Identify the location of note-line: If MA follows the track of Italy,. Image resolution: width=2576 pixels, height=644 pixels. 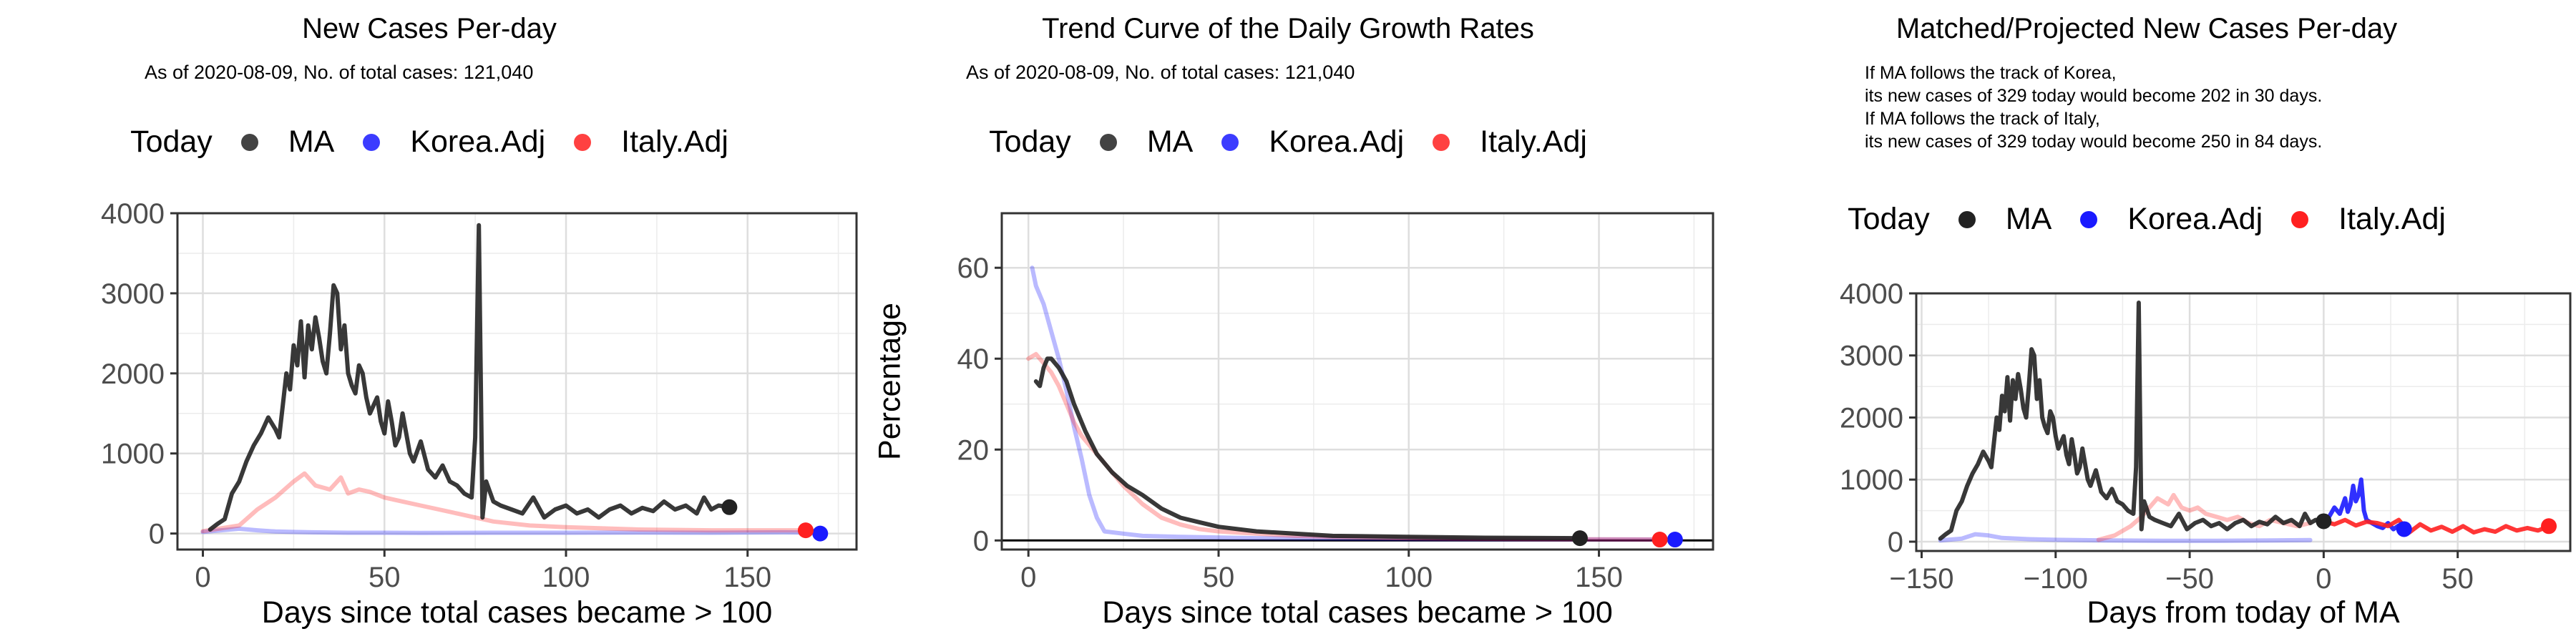
(1982, 119).